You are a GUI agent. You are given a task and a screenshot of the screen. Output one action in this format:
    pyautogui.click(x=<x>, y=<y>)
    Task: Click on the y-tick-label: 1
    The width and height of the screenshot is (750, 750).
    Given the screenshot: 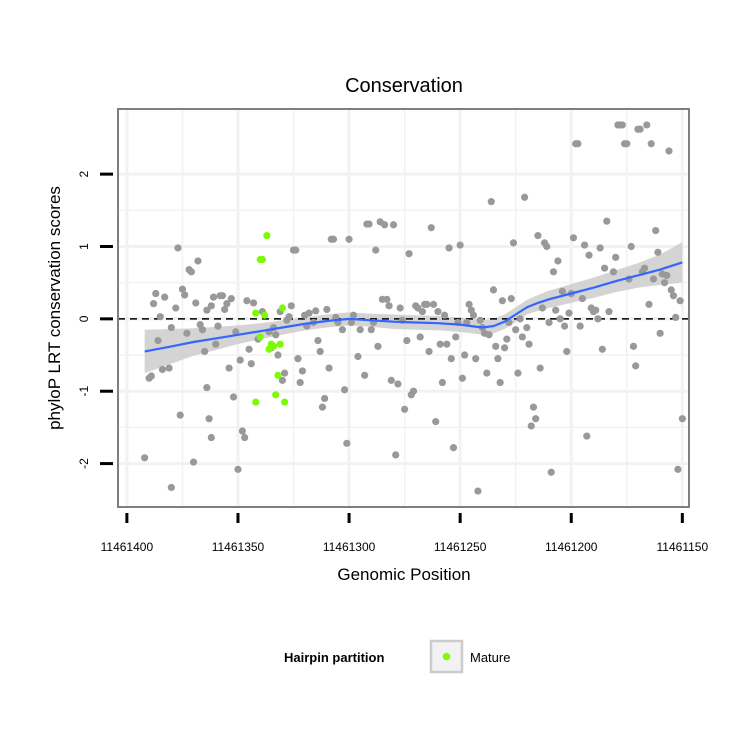 What is the action you would take?
    pyautogui.click(x=84, y=246)
    